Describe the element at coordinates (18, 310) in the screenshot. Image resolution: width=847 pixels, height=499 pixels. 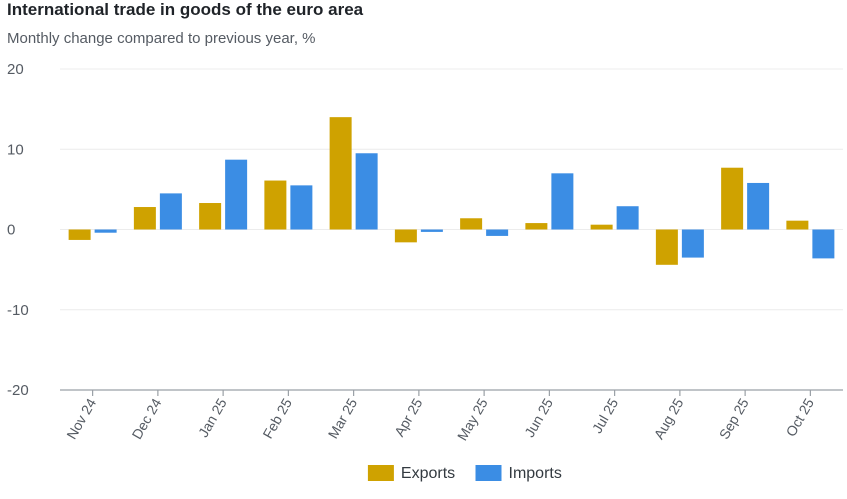
I see `y-tick-label: -10` at that location.